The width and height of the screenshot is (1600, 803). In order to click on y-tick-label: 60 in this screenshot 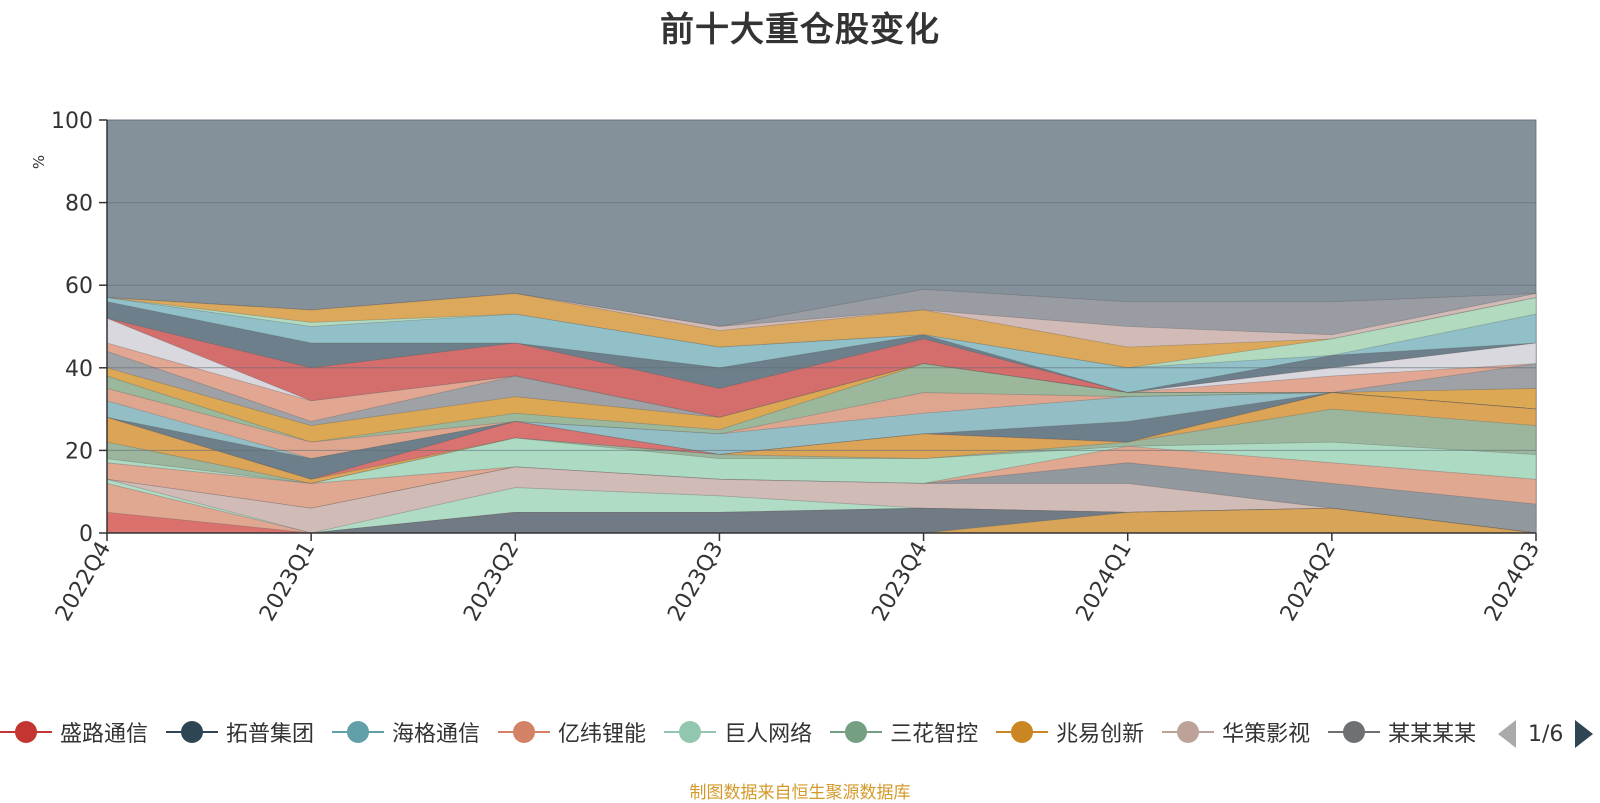, I will do `click(79, 286)`.